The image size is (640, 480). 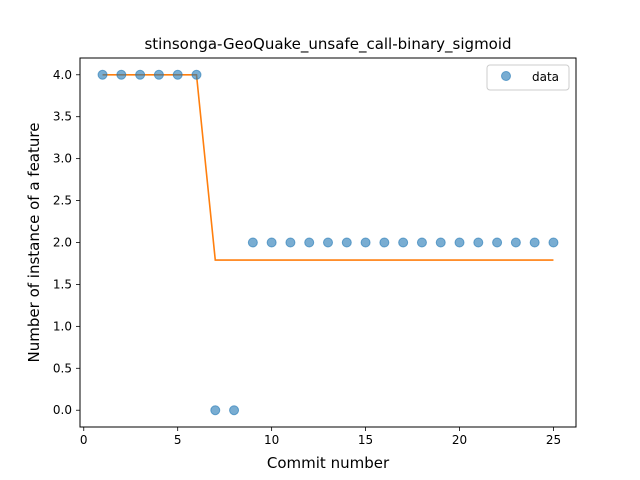 What do you see at coordinates (62, 368) in the screenshot?
I see `y-tick-label: 0.5` at bounding box center [62, 368].